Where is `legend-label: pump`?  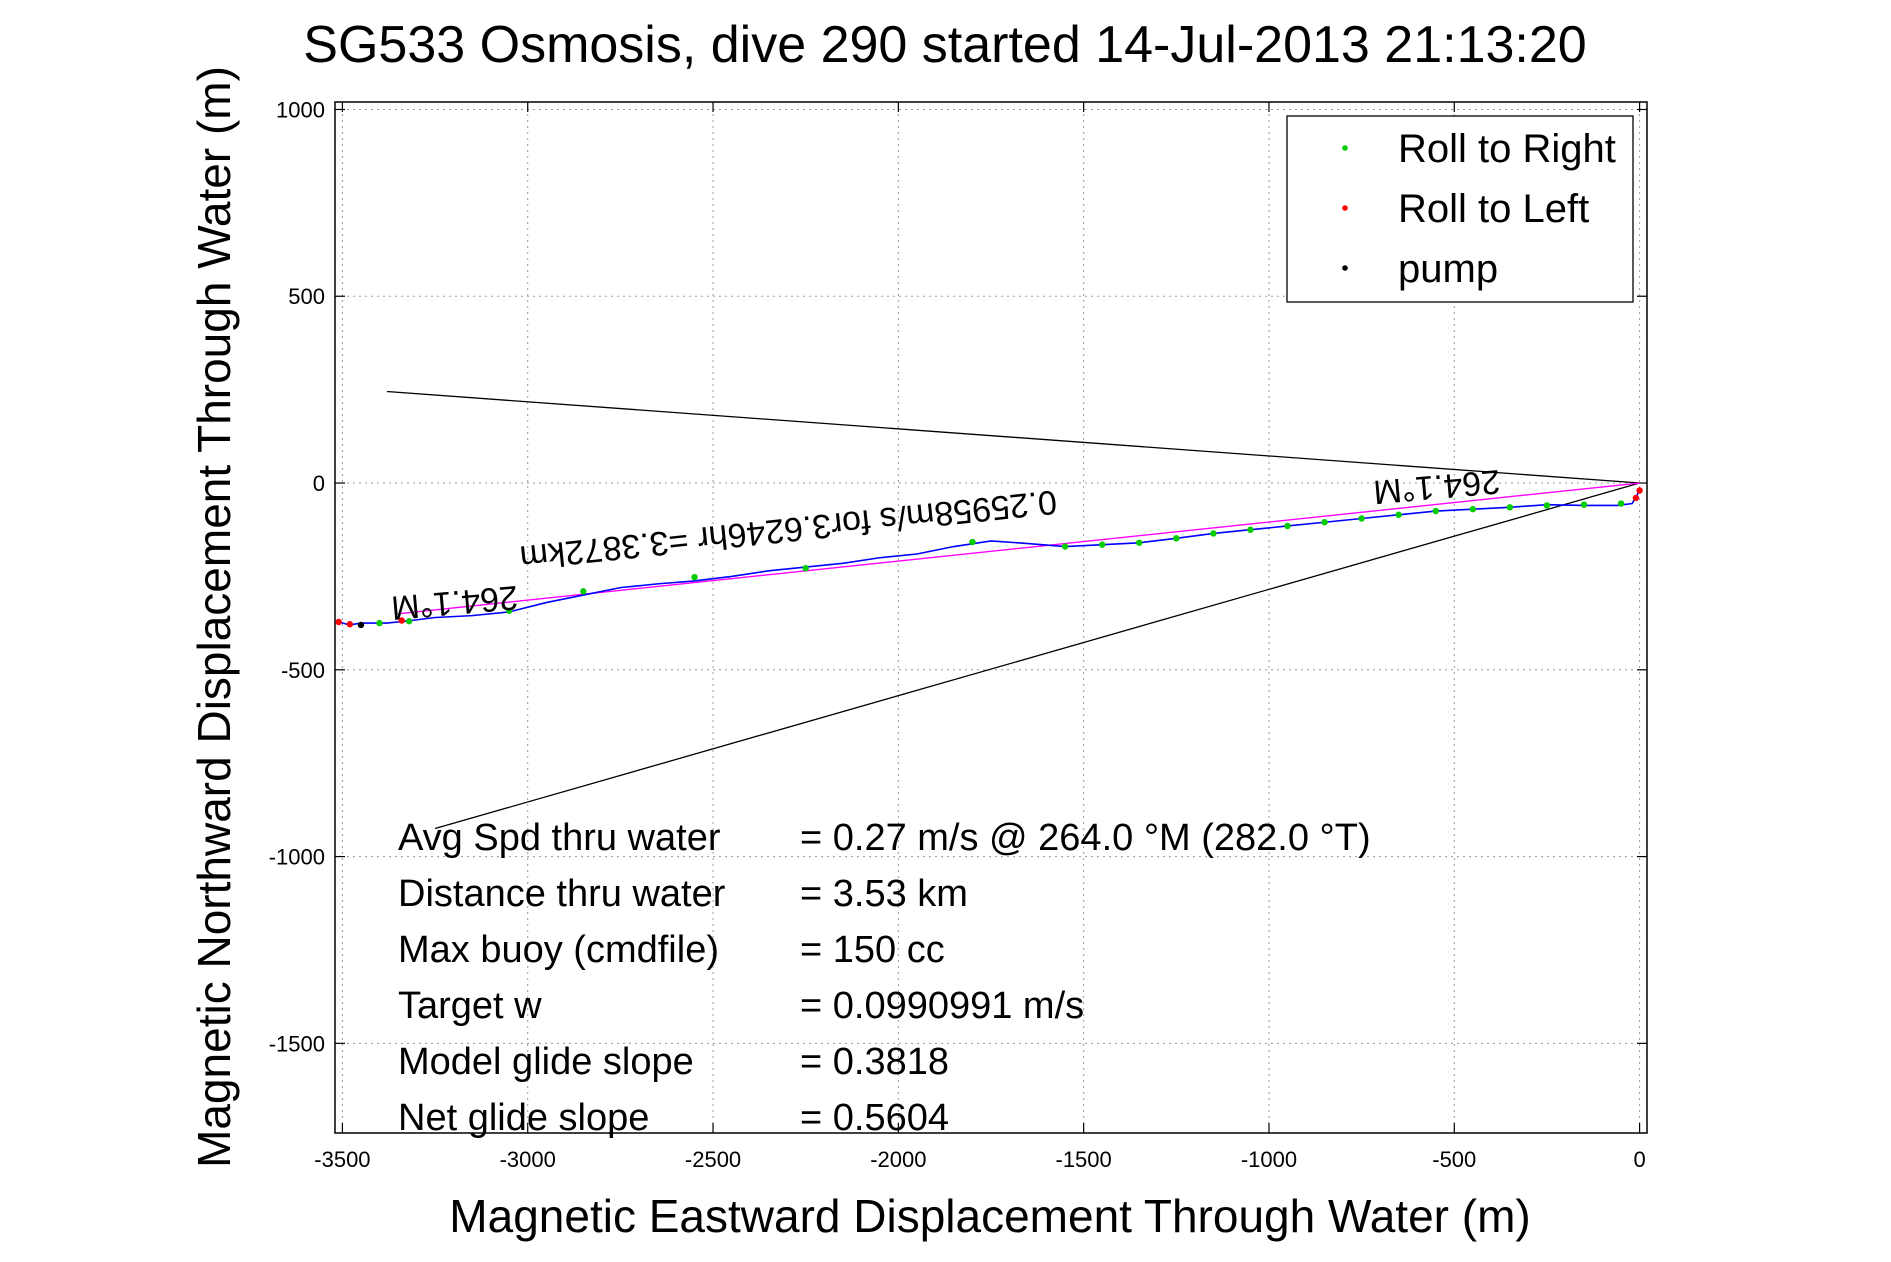 legend-label: pump is located at coordinates (1448, 269).